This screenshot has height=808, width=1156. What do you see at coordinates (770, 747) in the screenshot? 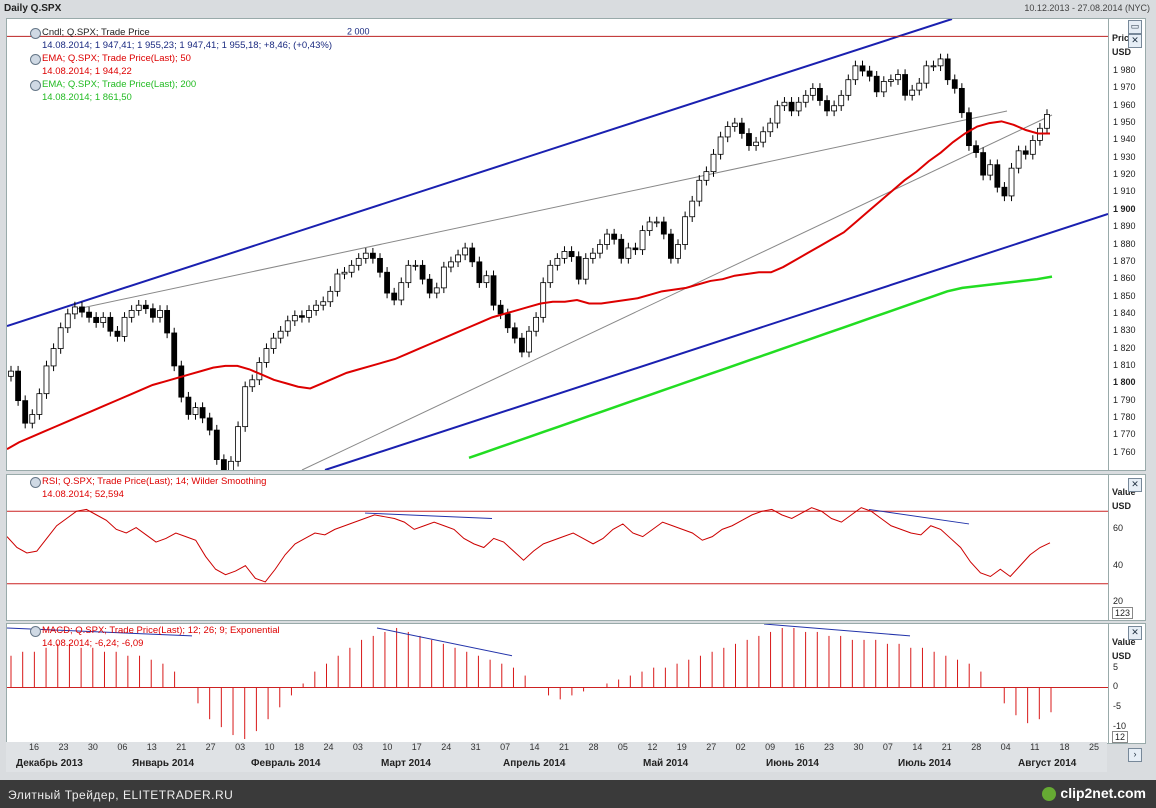
I see `day-tick-label: 09` at bounding box center [770, 747].